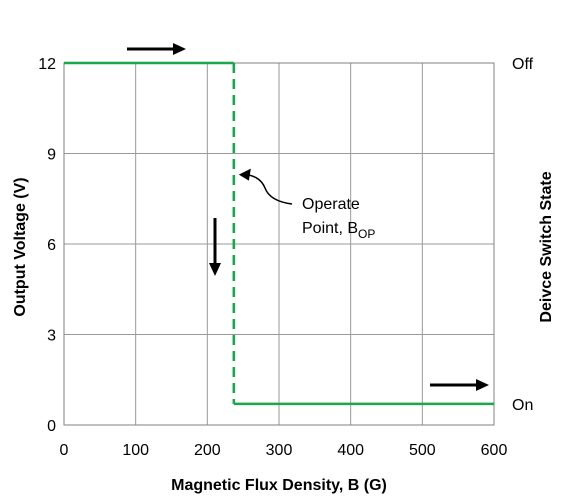  I want to click on y-tick-labels: 0 3 6 9 12, so click(47, 245).